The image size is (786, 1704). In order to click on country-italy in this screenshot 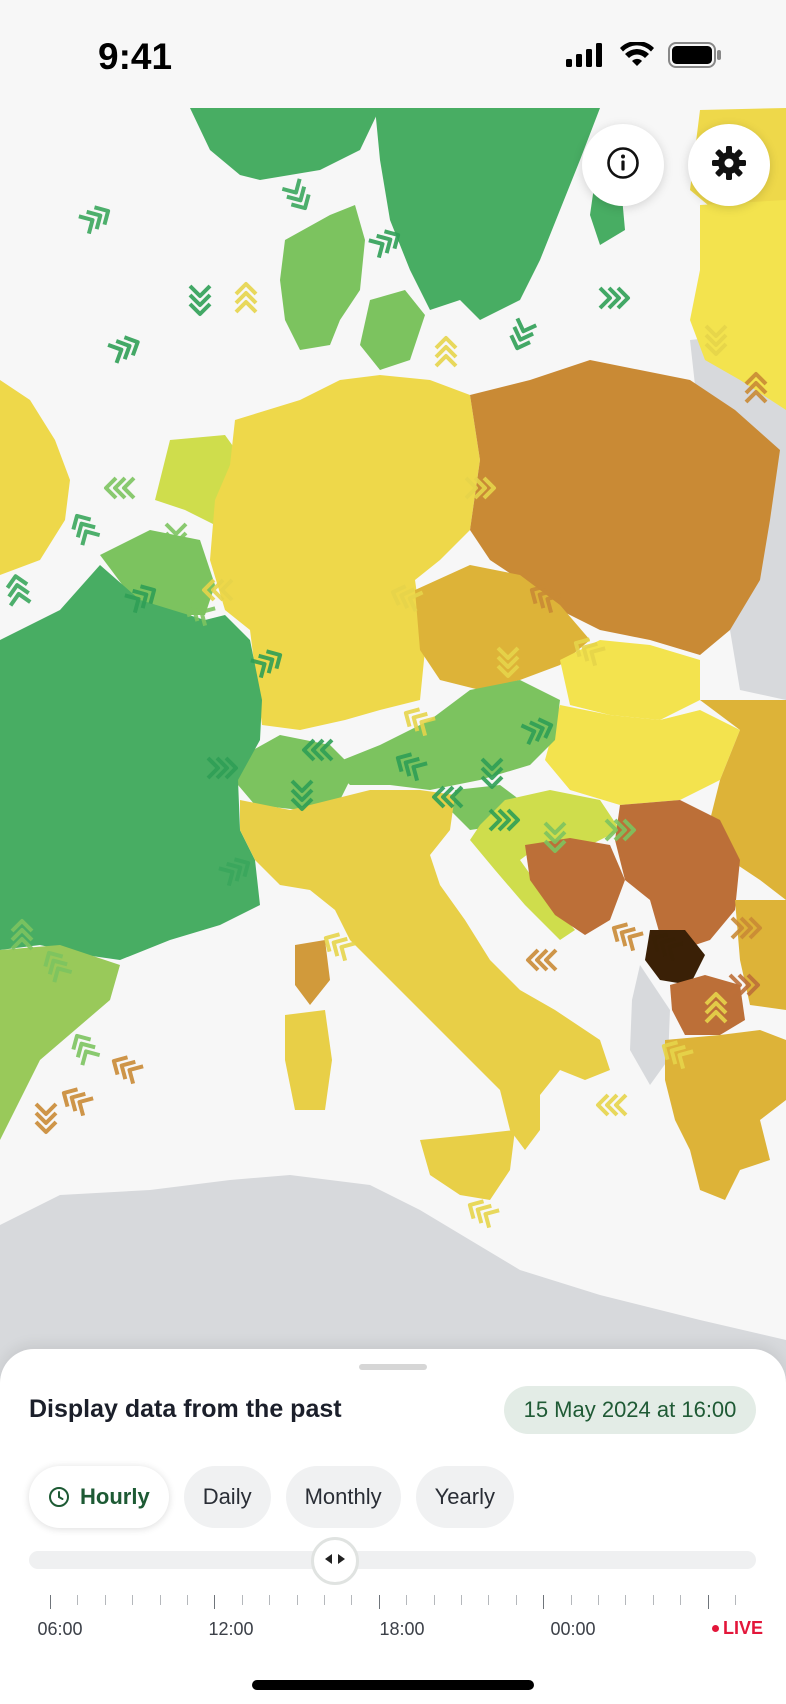, I will do `click(425, 970)`.